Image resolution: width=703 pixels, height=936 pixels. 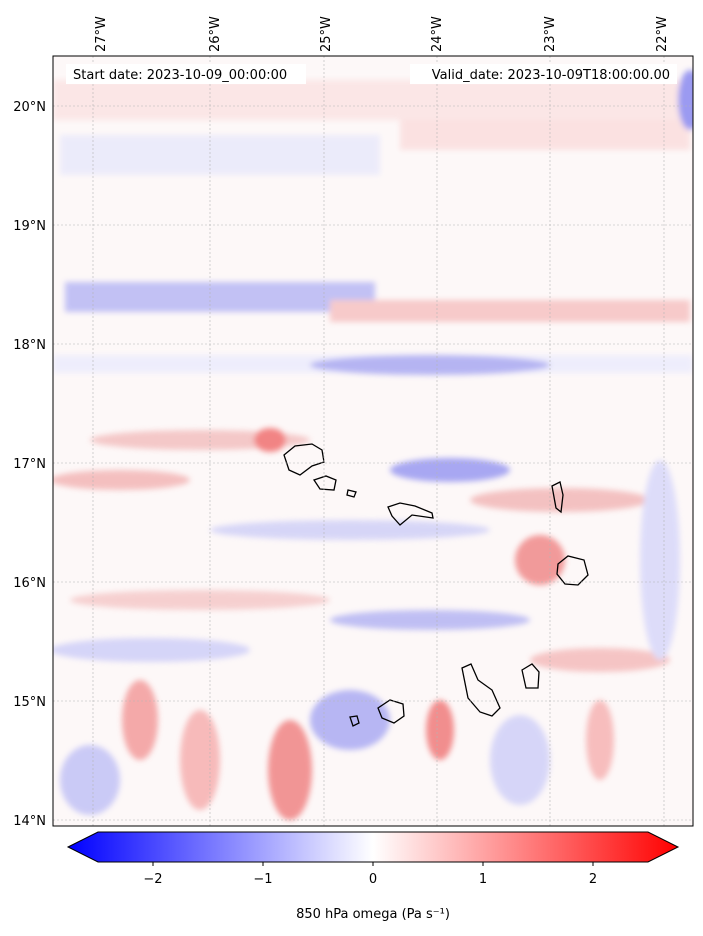 I want to click on colorbar-ticks: −2 −1 0 1 2, so click(x=370, y=874).